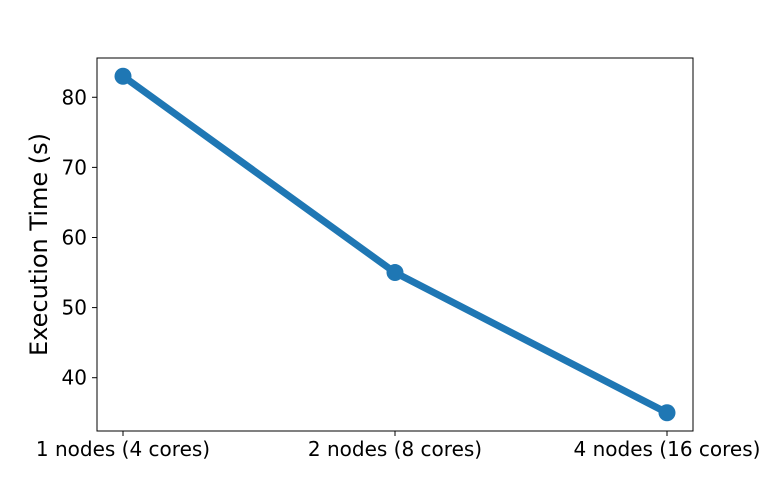  What do you see at coordinates (123, 449) in the screenshot?
I see `x-tick-label: 1 nodes (4 cores)` at bounding box center [123, 449].